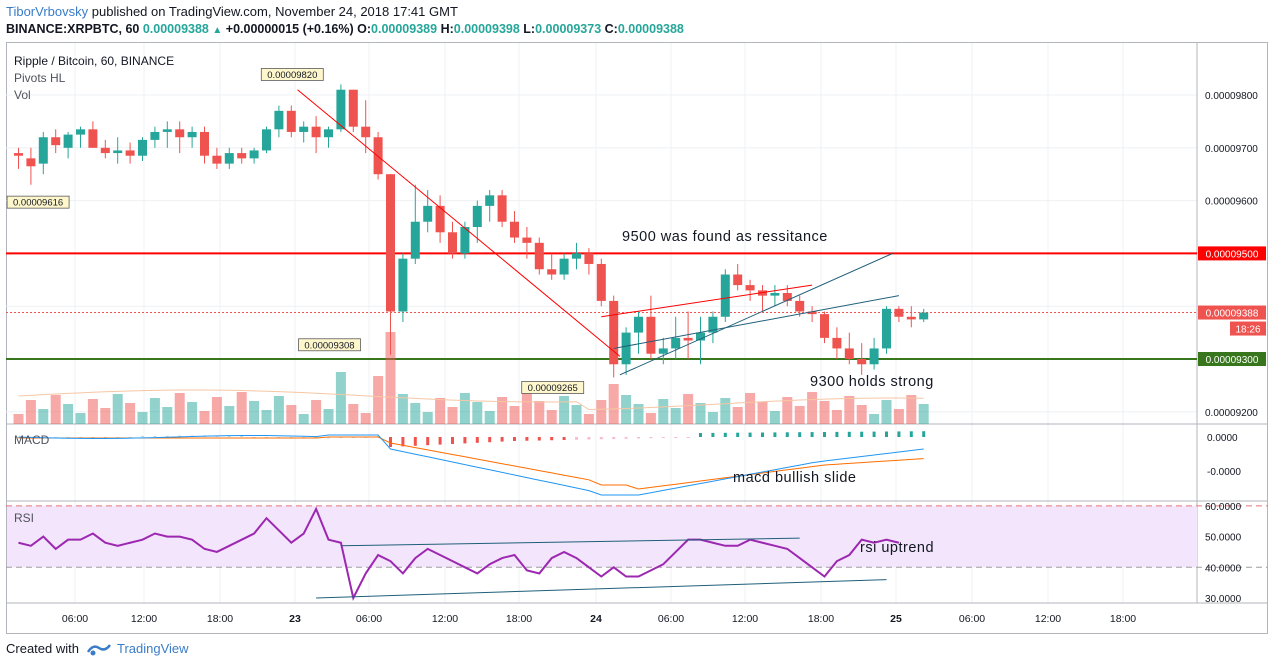 This screenshot has width=1274, height=666. Describe the element at coordinates (369, 619) in the screenshot. I see `time-tick-label: 06:00` at that location.